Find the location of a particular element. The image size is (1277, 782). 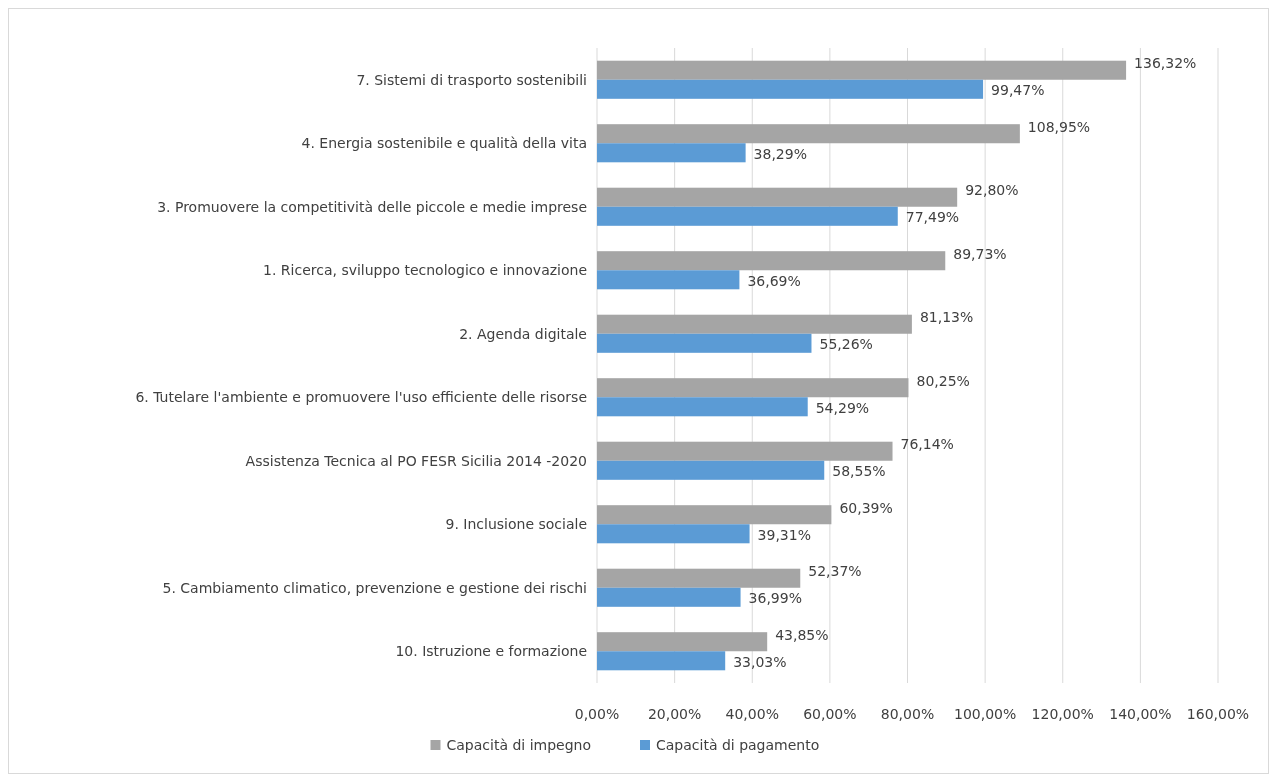

data-label: 60,39% is located at coordinates (866, 507).